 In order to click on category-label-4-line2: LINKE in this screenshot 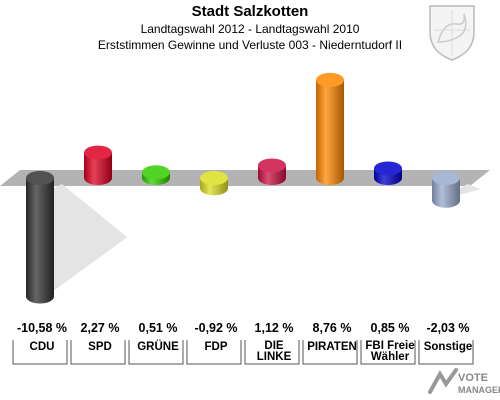, I will do `click(274, 357)`.